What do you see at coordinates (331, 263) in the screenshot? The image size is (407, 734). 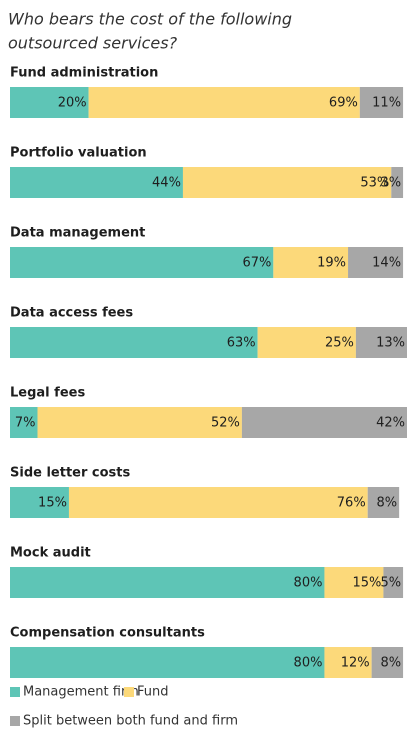 I see `value-label: 19%` at bounding box center [331, 263].